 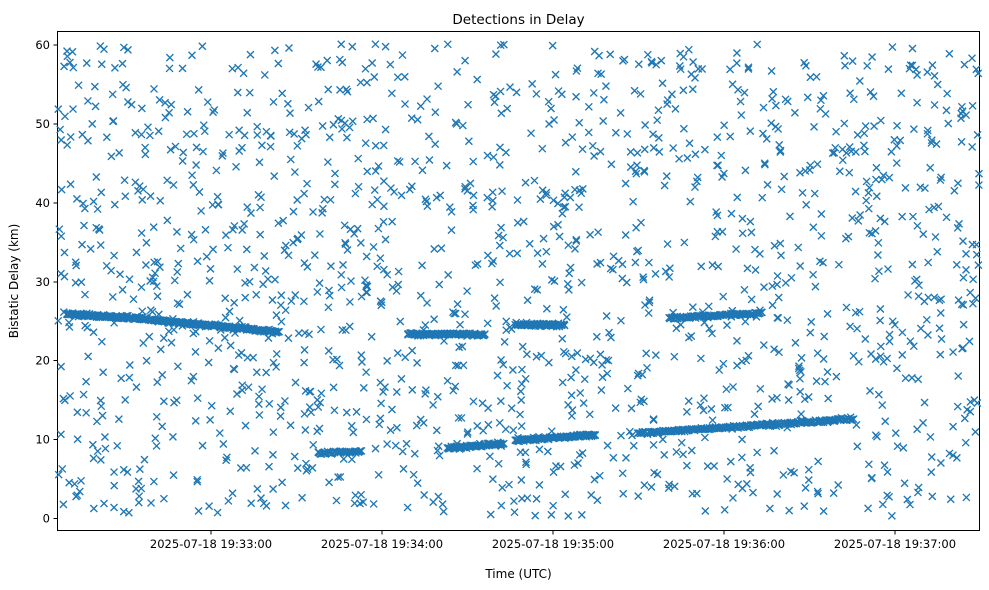 What do you see at coordinates (724, 544) in the screenshot?
I see `x-tick-label: 2025-07-18 19:36:00` at bounding box center [724, 544].